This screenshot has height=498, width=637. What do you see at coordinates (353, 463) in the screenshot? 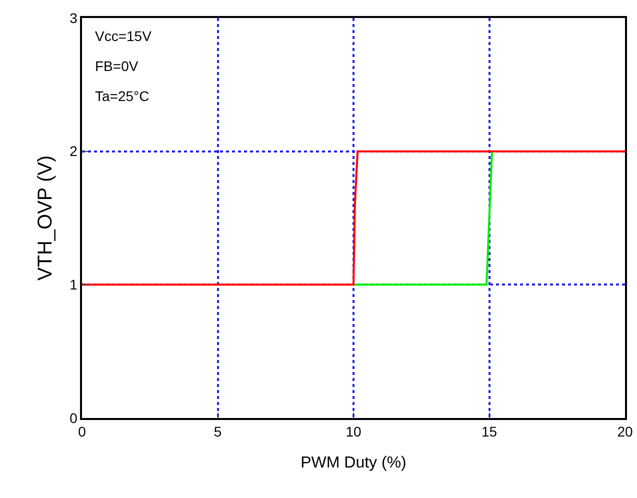
I see `x-axis-title: PWM Duty (%)` at bounding box center [353, 463].